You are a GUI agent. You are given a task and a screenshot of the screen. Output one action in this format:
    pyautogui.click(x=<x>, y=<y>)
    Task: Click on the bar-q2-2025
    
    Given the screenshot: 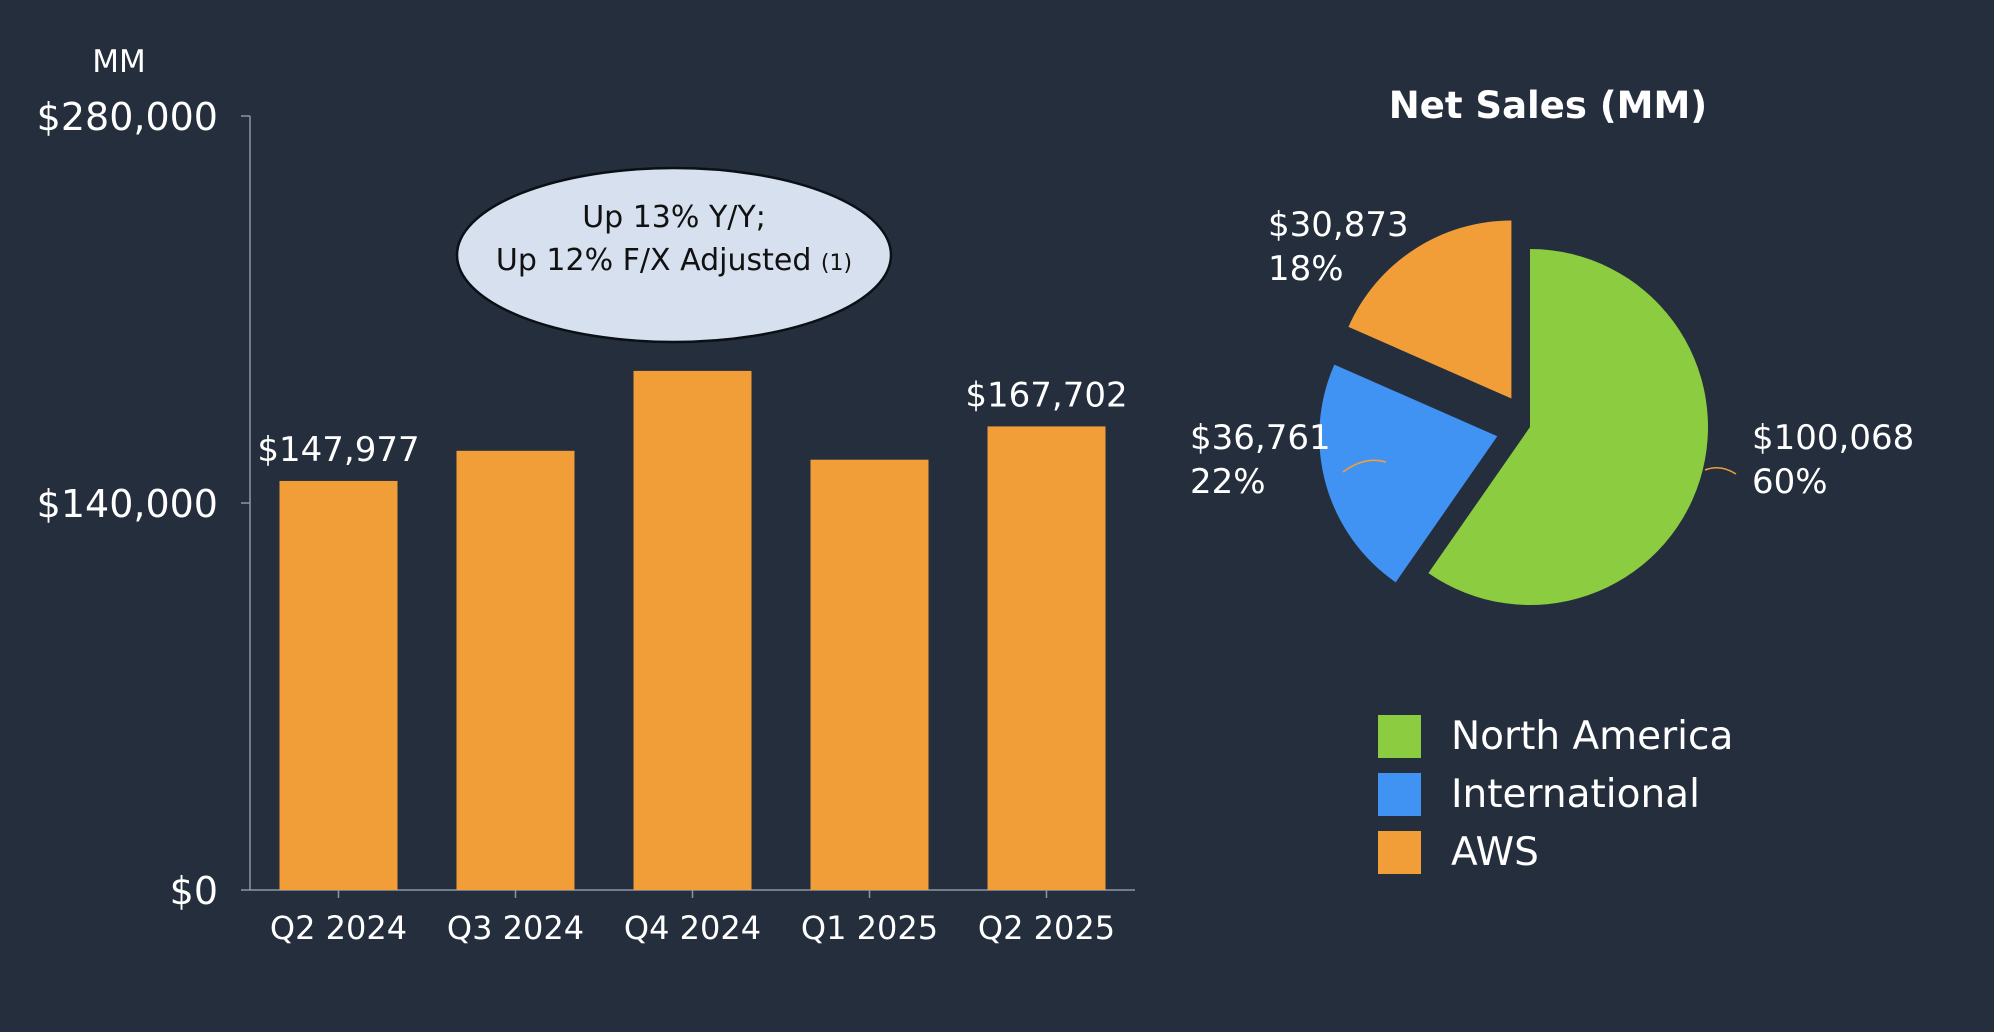 What is the action you would take?
    pyautogui.click(x=1046, y=658)
    